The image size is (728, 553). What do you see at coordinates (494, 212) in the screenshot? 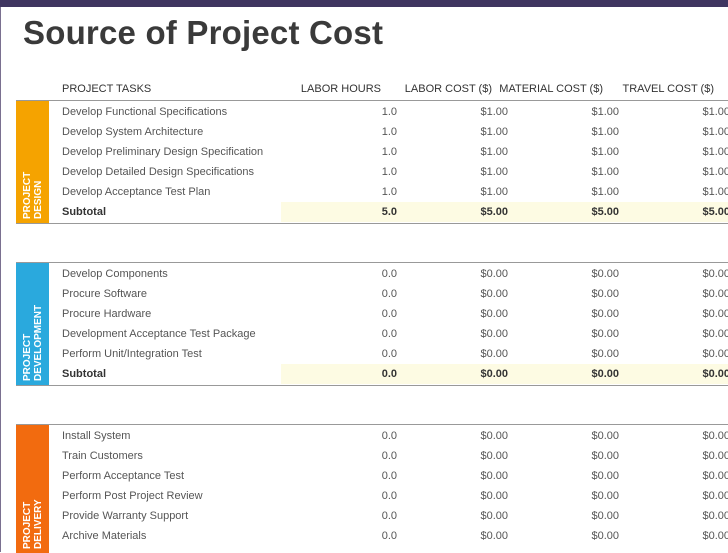
I see `labor-cell: $5.00` at bounding box center [494, 212].